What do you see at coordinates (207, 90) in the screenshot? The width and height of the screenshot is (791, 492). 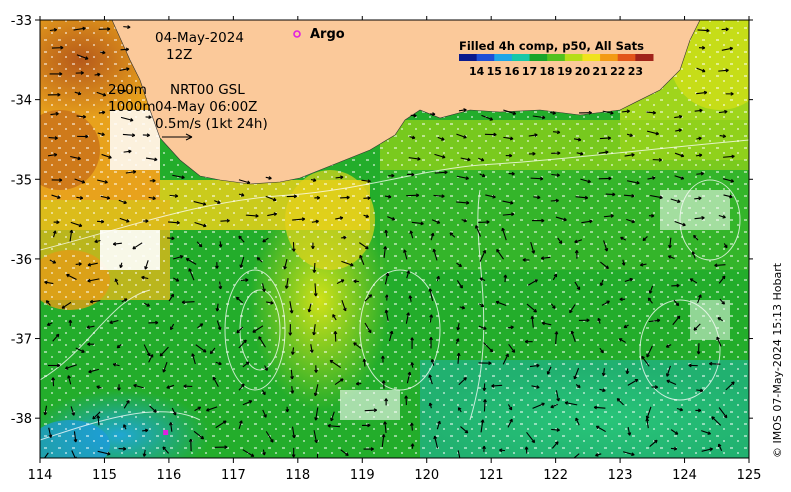 I see `model-label: NRT00 GSL` at bounding box center [207, 90].